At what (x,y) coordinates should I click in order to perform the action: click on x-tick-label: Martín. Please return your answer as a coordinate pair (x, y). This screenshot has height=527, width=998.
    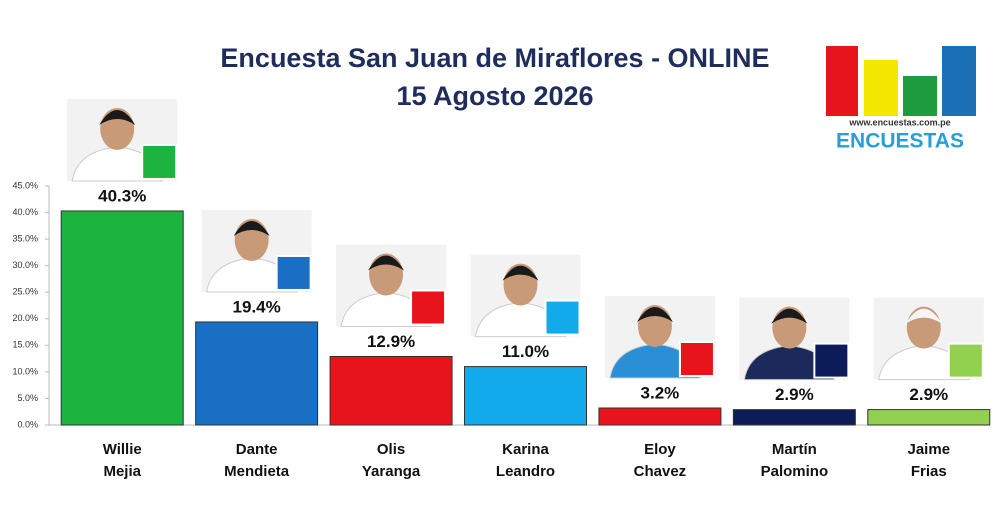
    Looking at the image, I should click on (794, 449).